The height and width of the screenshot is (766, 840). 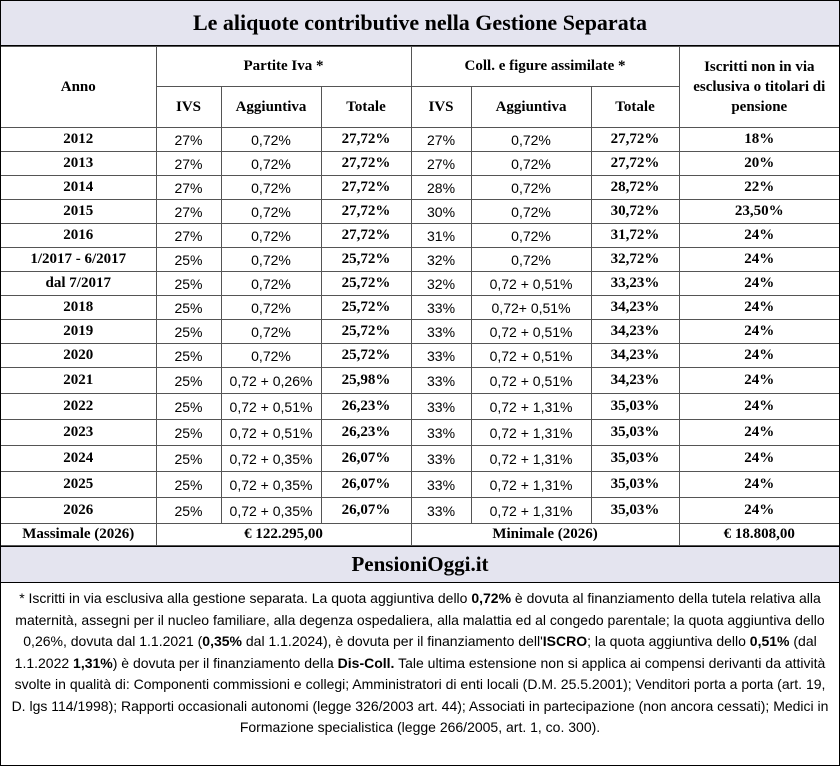 What do you see at coordinates (415, 652) in the screenshot?
I see `note-text: (dal 1.1.2022` at bounding box center [415, 652].